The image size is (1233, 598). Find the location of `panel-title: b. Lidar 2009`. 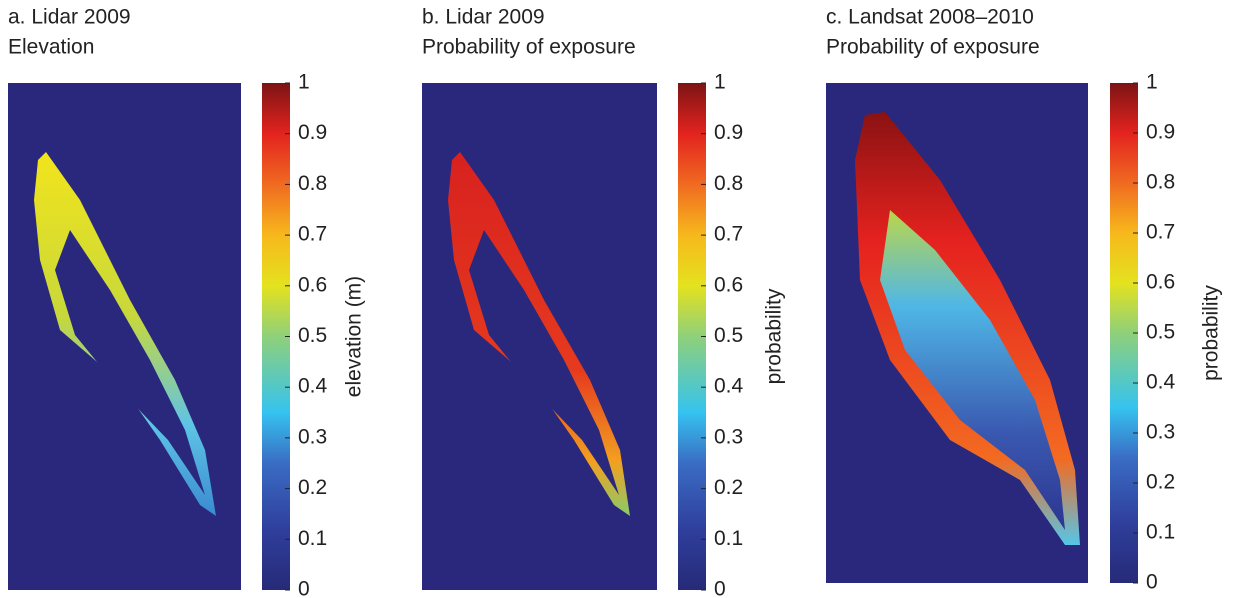

panel-title: b. Lidar 2009 is located at coordinates (483, 17).